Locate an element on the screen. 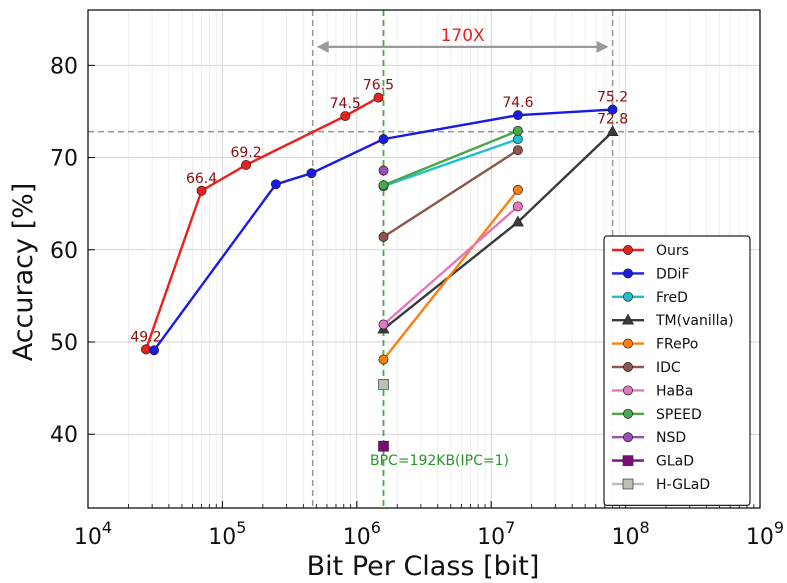  data-label-ddif: 74.6 is located at coordinates (517, 103).